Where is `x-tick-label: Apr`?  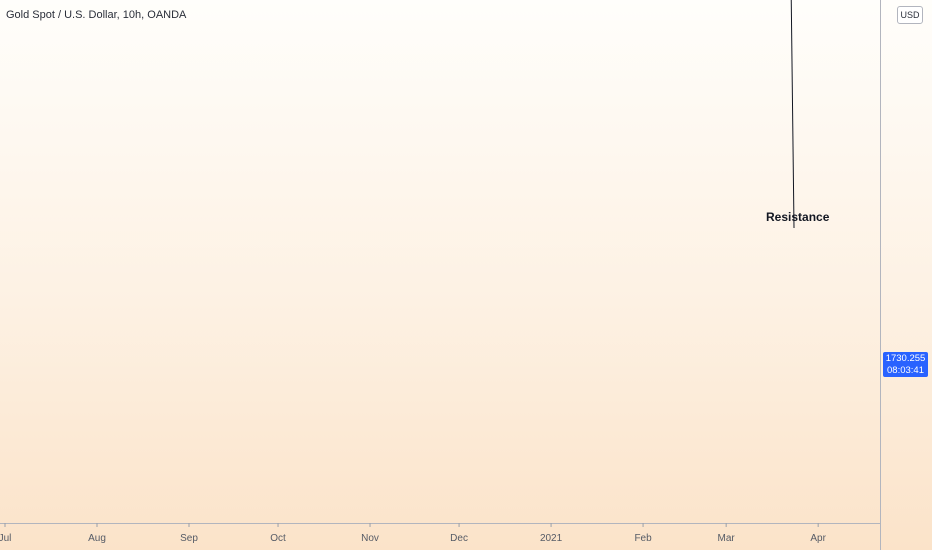
x-tick-label: Apr is located at coordinates (818, 538).